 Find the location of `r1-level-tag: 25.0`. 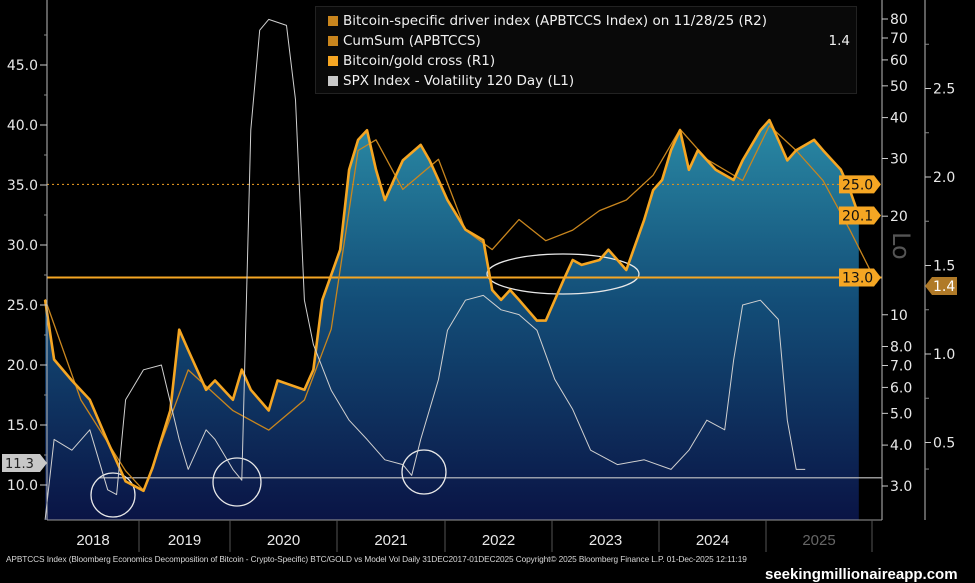

r1-level-tag: 25.0 is located at coordinates (857, 185).